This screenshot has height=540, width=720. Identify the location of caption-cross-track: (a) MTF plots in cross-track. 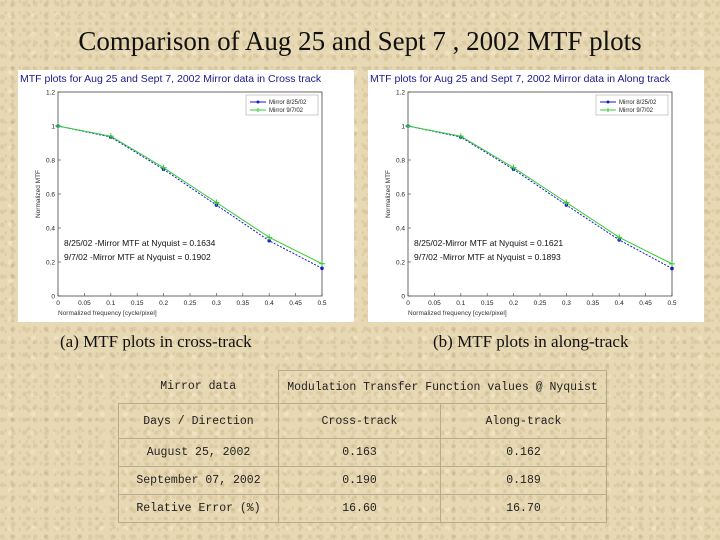
(156, 341).